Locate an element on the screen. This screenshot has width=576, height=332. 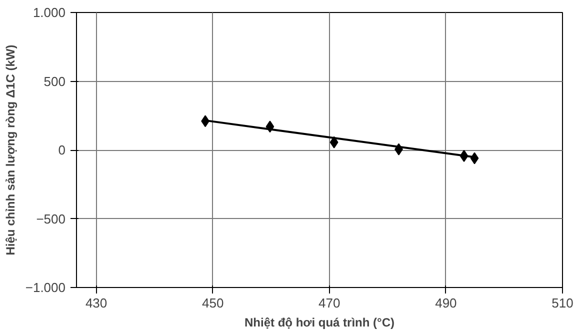
y-tick-label: 0 is located at coordinates (62, 150).